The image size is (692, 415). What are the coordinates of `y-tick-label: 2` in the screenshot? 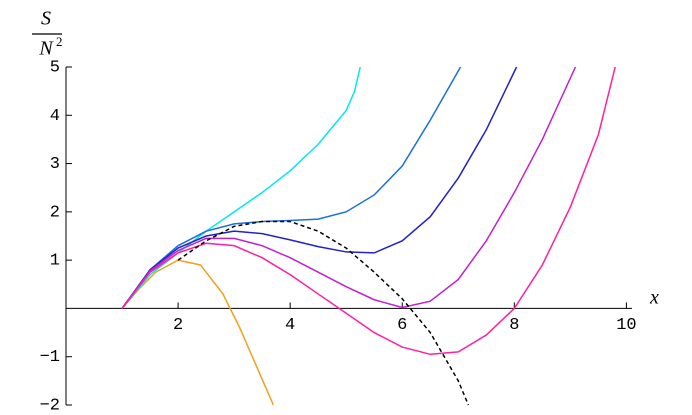 It's located at (55, 212).